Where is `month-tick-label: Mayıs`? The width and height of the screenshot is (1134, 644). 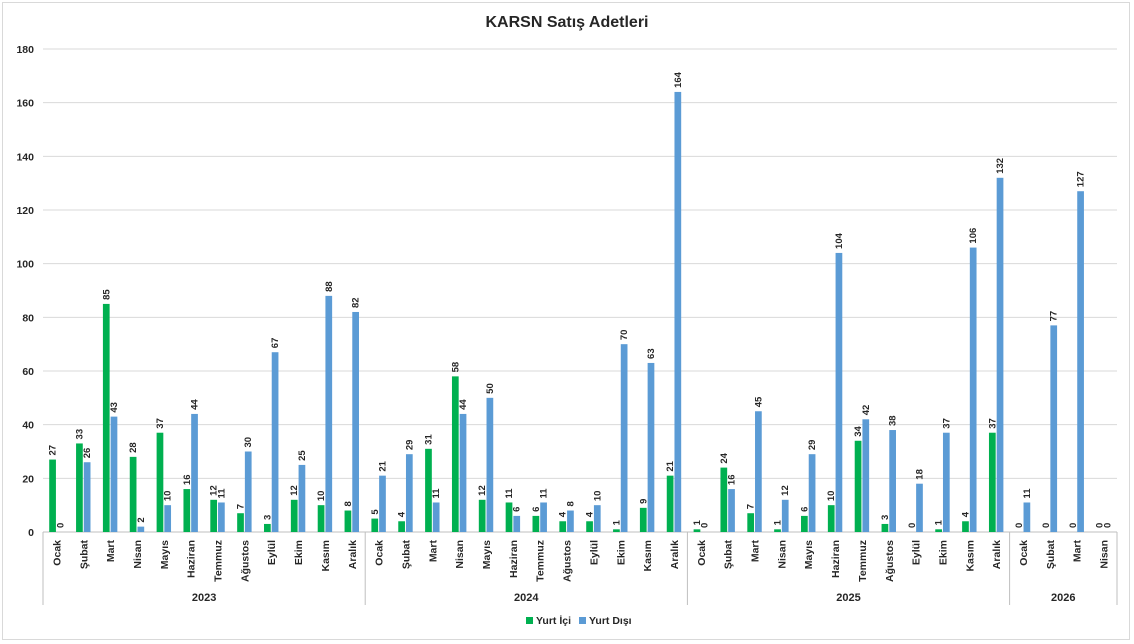 month-tick-label: Mayıs is located at coordinates (487, 554).